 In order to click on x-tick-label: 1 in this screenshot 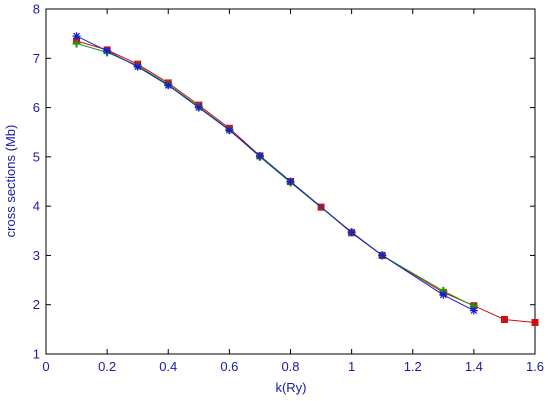, I will do `click(351, 366)`.